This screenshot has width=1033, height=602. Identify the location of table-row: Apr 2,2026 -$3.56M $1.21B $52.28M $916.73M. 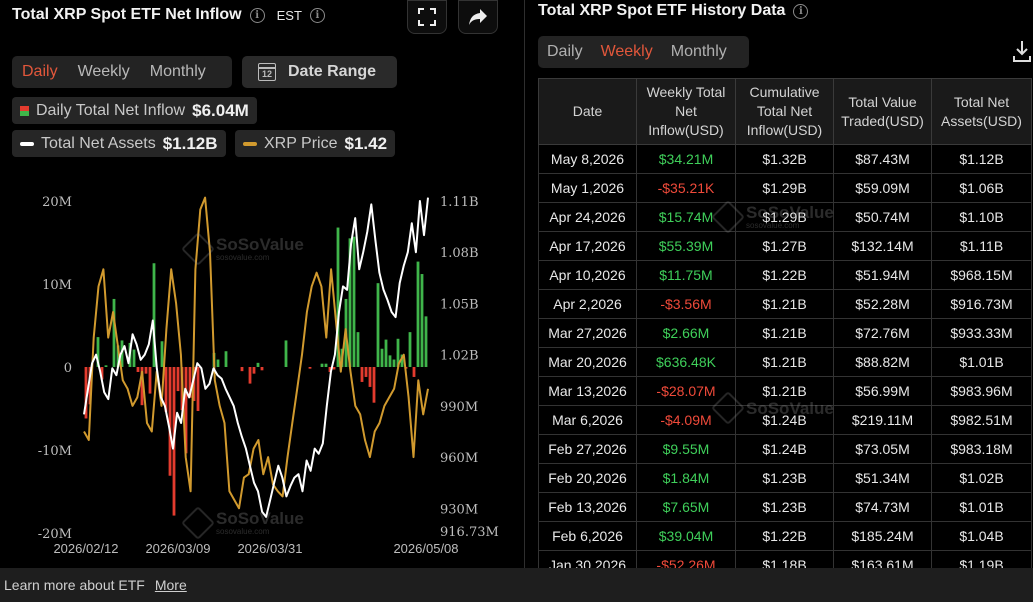
(785, 304).